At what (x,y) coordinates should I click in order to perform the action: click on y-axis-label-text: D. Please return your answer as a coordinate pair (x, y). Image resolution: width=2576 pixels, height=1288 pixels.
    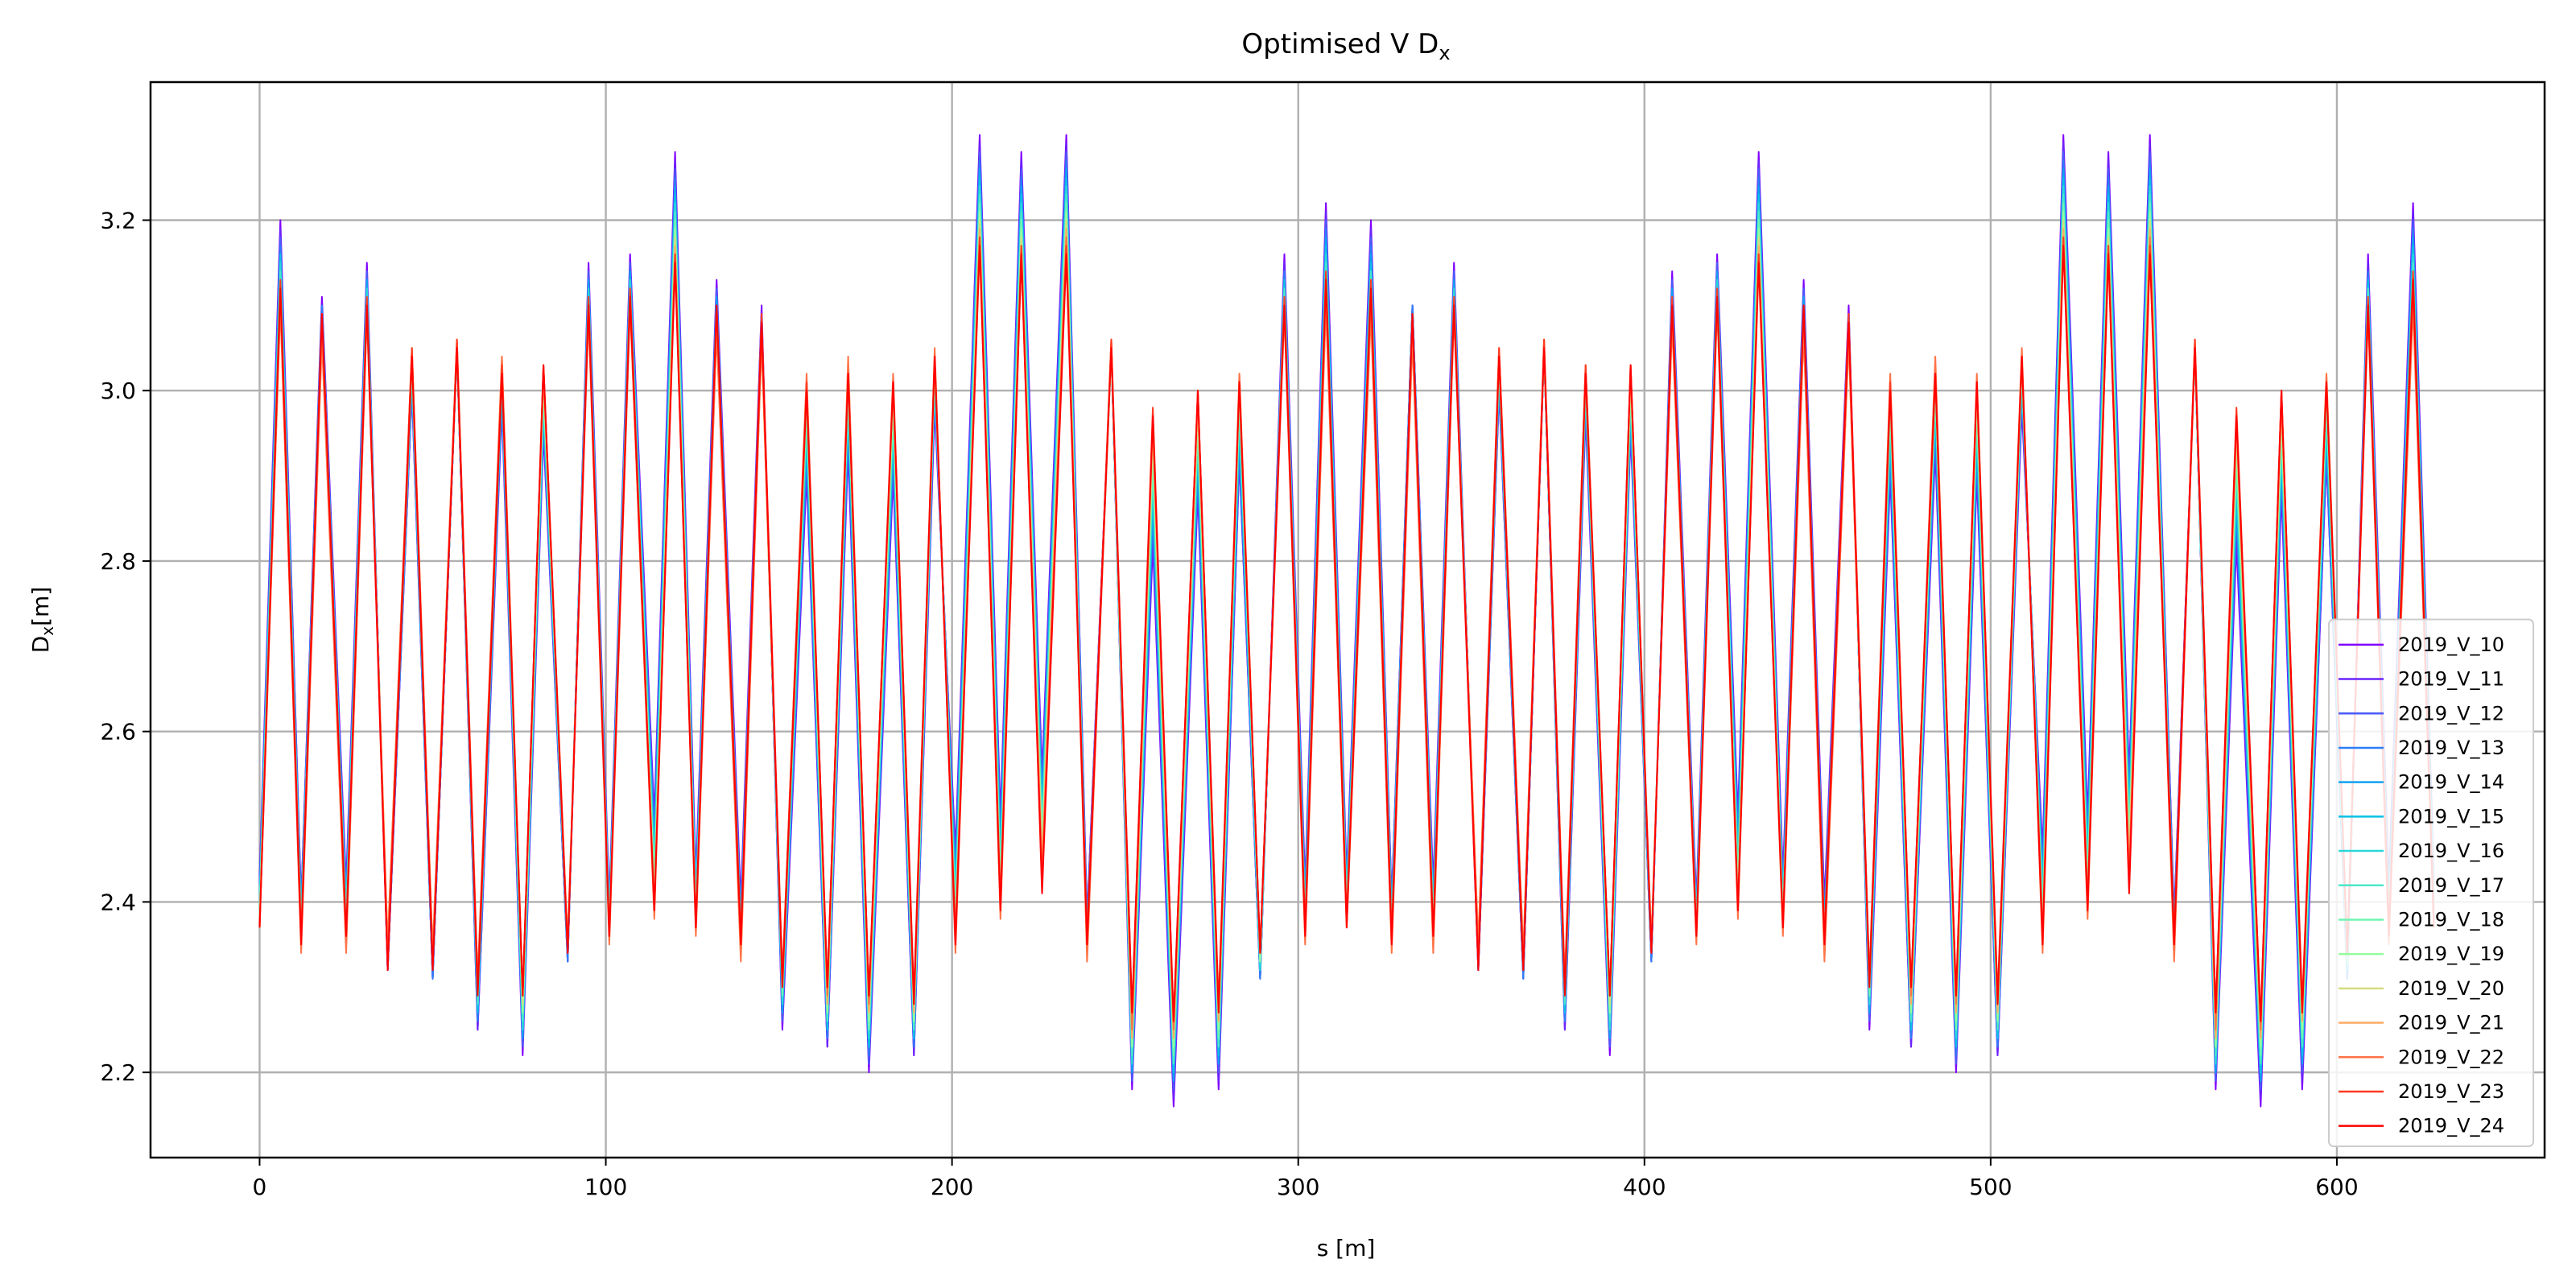
    Looking at the image, I should click on (40, 645).